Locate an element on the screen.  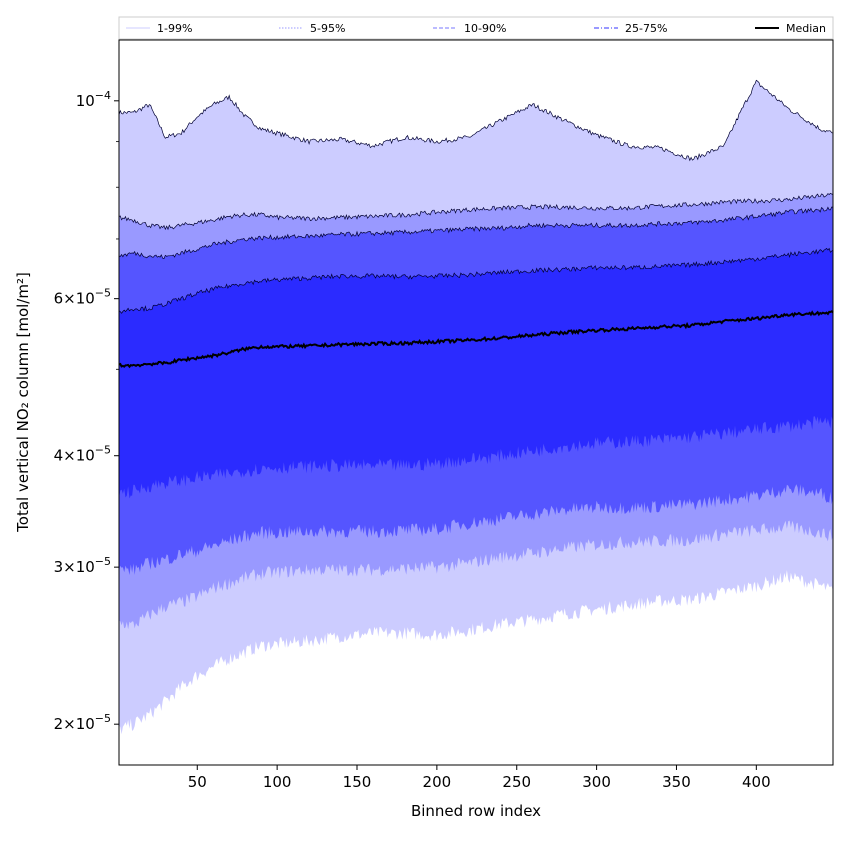
x-tick-label: 300 is located at coordinates (596, 782).